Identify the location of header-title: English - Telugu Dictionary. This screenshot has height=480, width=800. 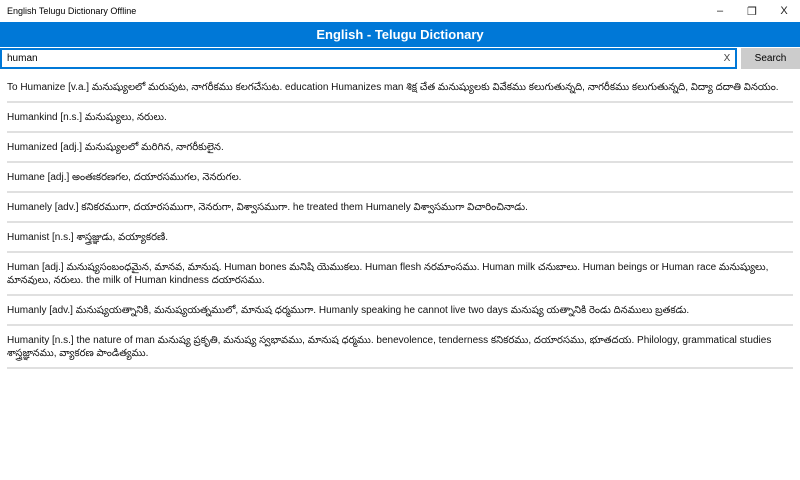
(400, 34).